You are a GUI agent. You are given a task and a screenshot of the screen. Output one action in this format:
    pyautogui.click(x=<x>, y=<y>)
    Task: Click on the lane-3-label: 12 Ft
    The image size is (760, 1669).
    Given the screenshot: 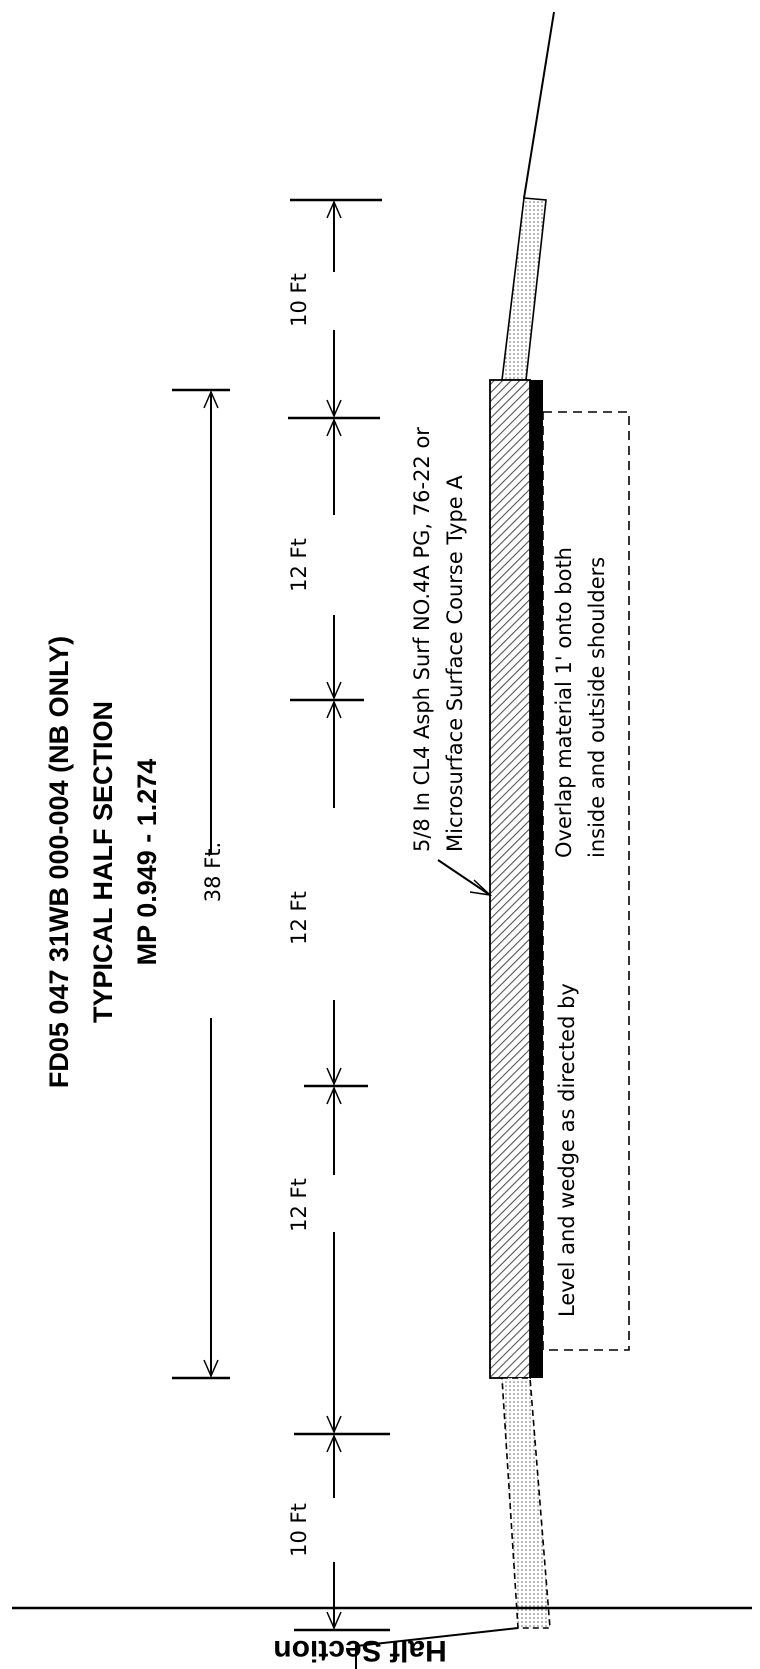 What is the action you would take?
    pyautogui.click(x=299, y=1205)
    